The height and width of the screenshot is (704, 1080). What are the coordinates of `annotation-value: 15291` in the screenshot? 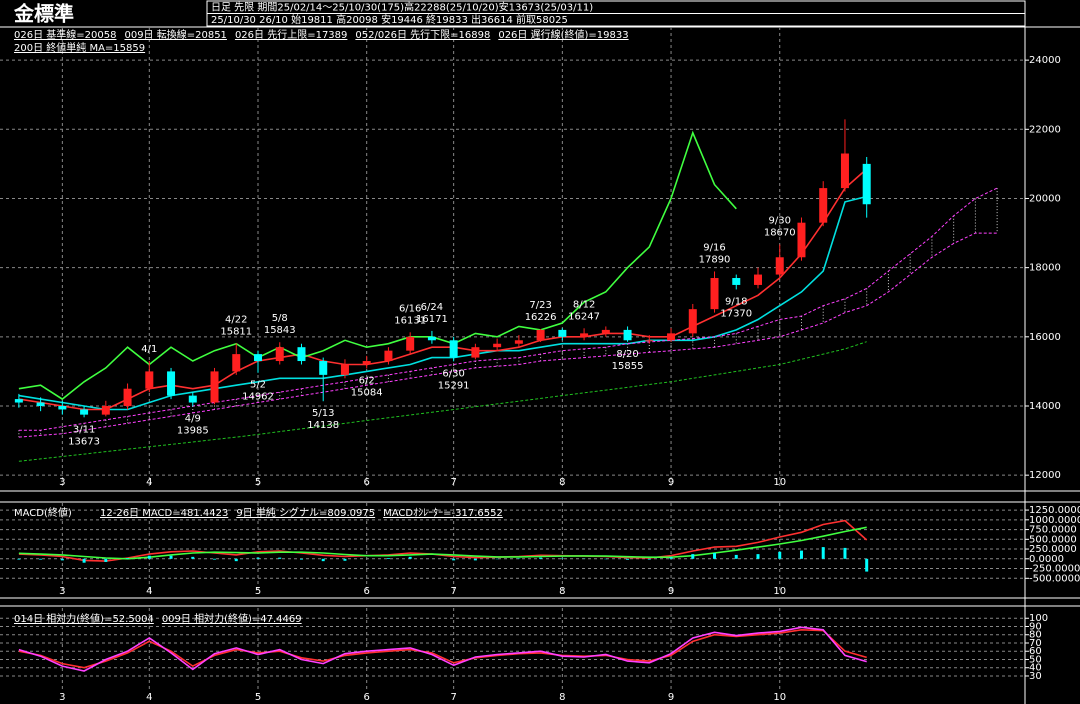 It's located at (454, 385).